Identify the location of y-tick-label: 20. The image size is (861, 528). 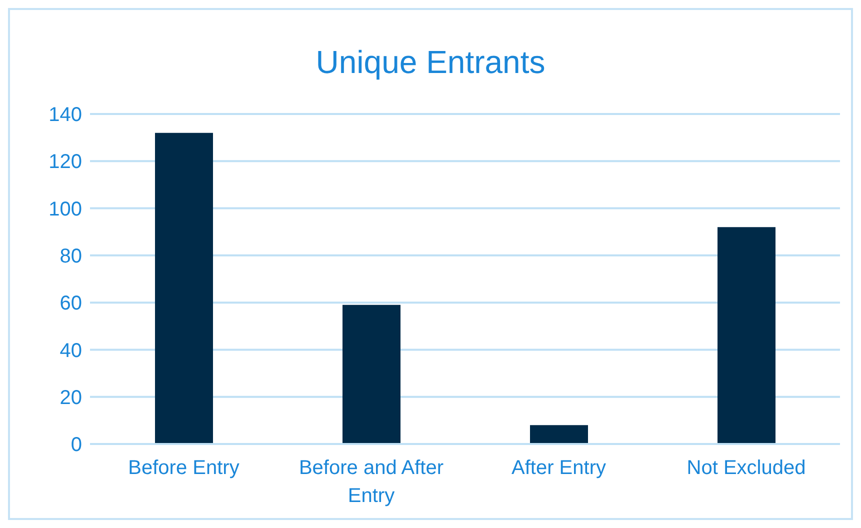
(71, 397).